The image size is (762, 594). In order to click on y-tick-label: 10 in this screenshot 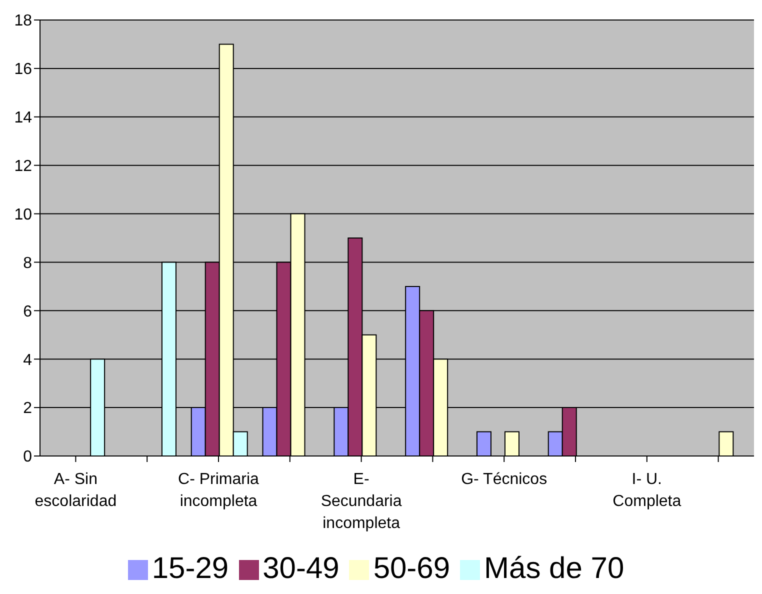, I will do `click(23, 215)`.